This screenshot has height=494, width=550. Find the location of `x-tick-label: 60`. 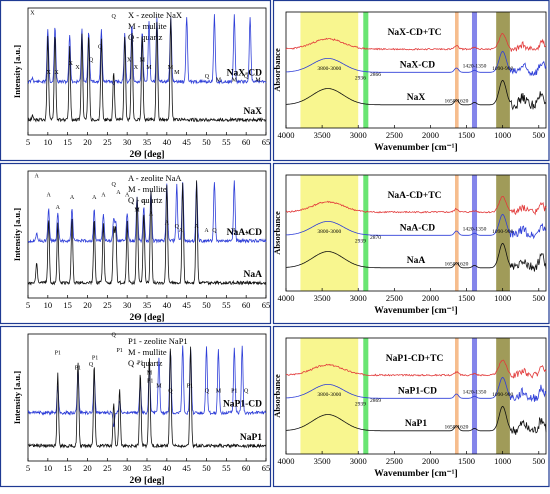

x-tick-label: 60 is located at coordinates (246, 305).